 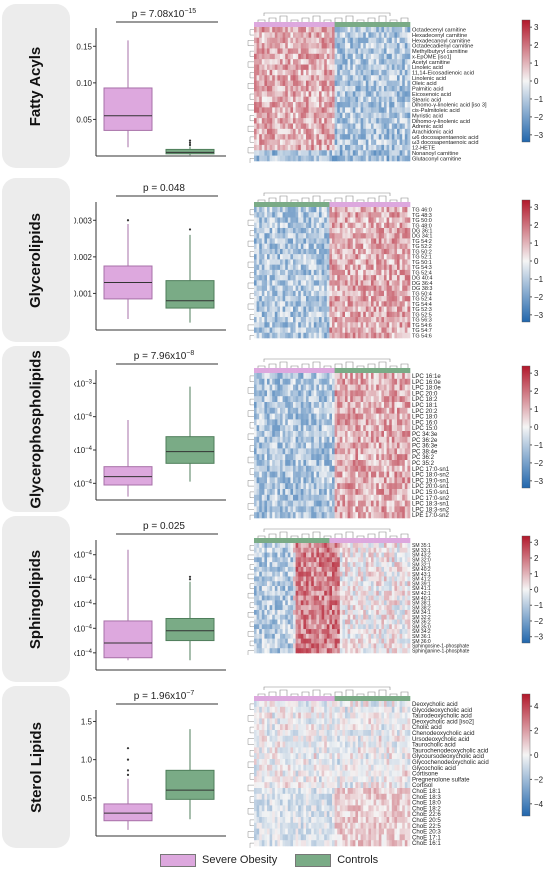 I want to click on heatmap-row-label: TG 48:0, so click(x=422, y=226).